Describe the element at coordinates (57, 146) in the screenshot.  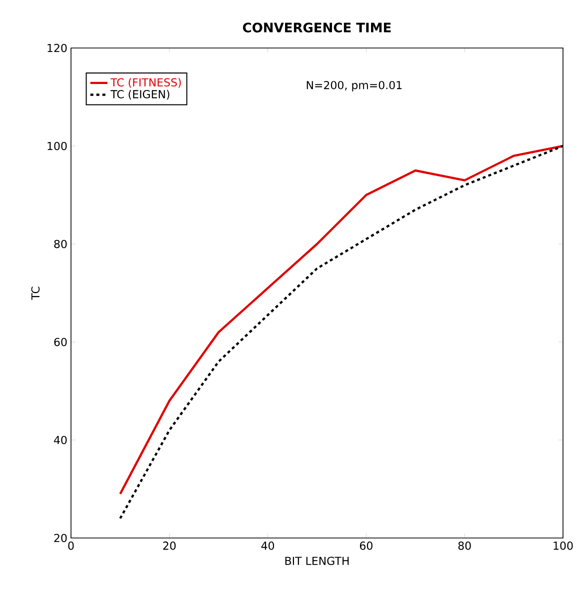
I see `y-tick-label: 100` at that location.